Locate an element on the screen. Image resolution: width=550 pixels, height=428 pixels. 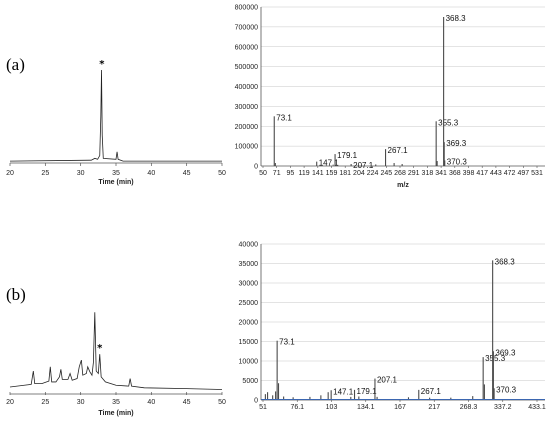
chromatogram-a-star: * is located at coordinates (102, 64).